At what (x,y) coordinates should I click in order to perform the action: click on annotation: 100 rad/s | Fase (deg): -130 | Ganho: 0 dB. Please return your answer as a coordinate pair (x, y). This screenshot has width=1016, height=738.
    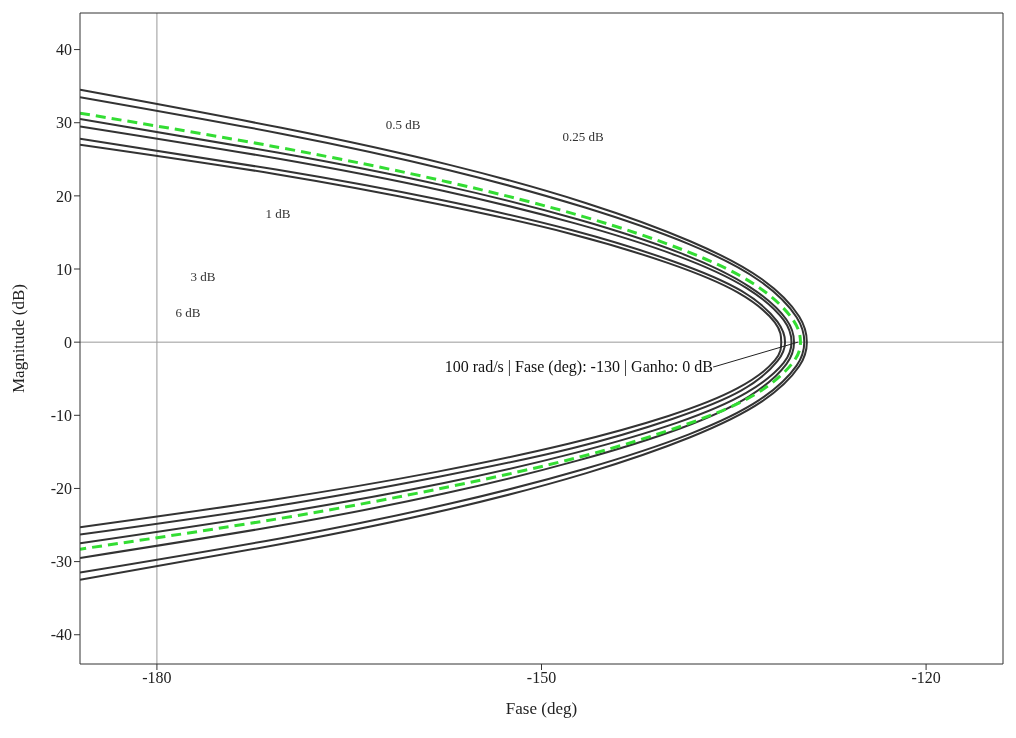
    Looking at the image, I should click on (578, 367).